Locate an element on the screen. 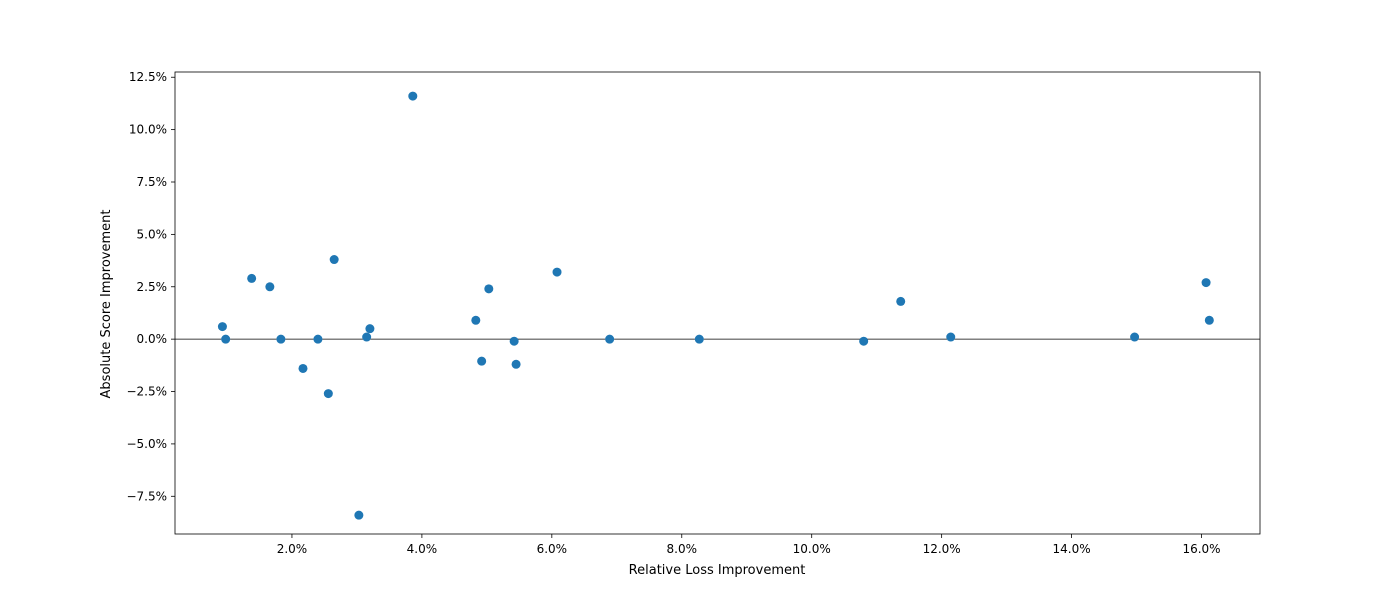  y-axis-title: Absolute Score Improvement is located at coordinates (106, 304).